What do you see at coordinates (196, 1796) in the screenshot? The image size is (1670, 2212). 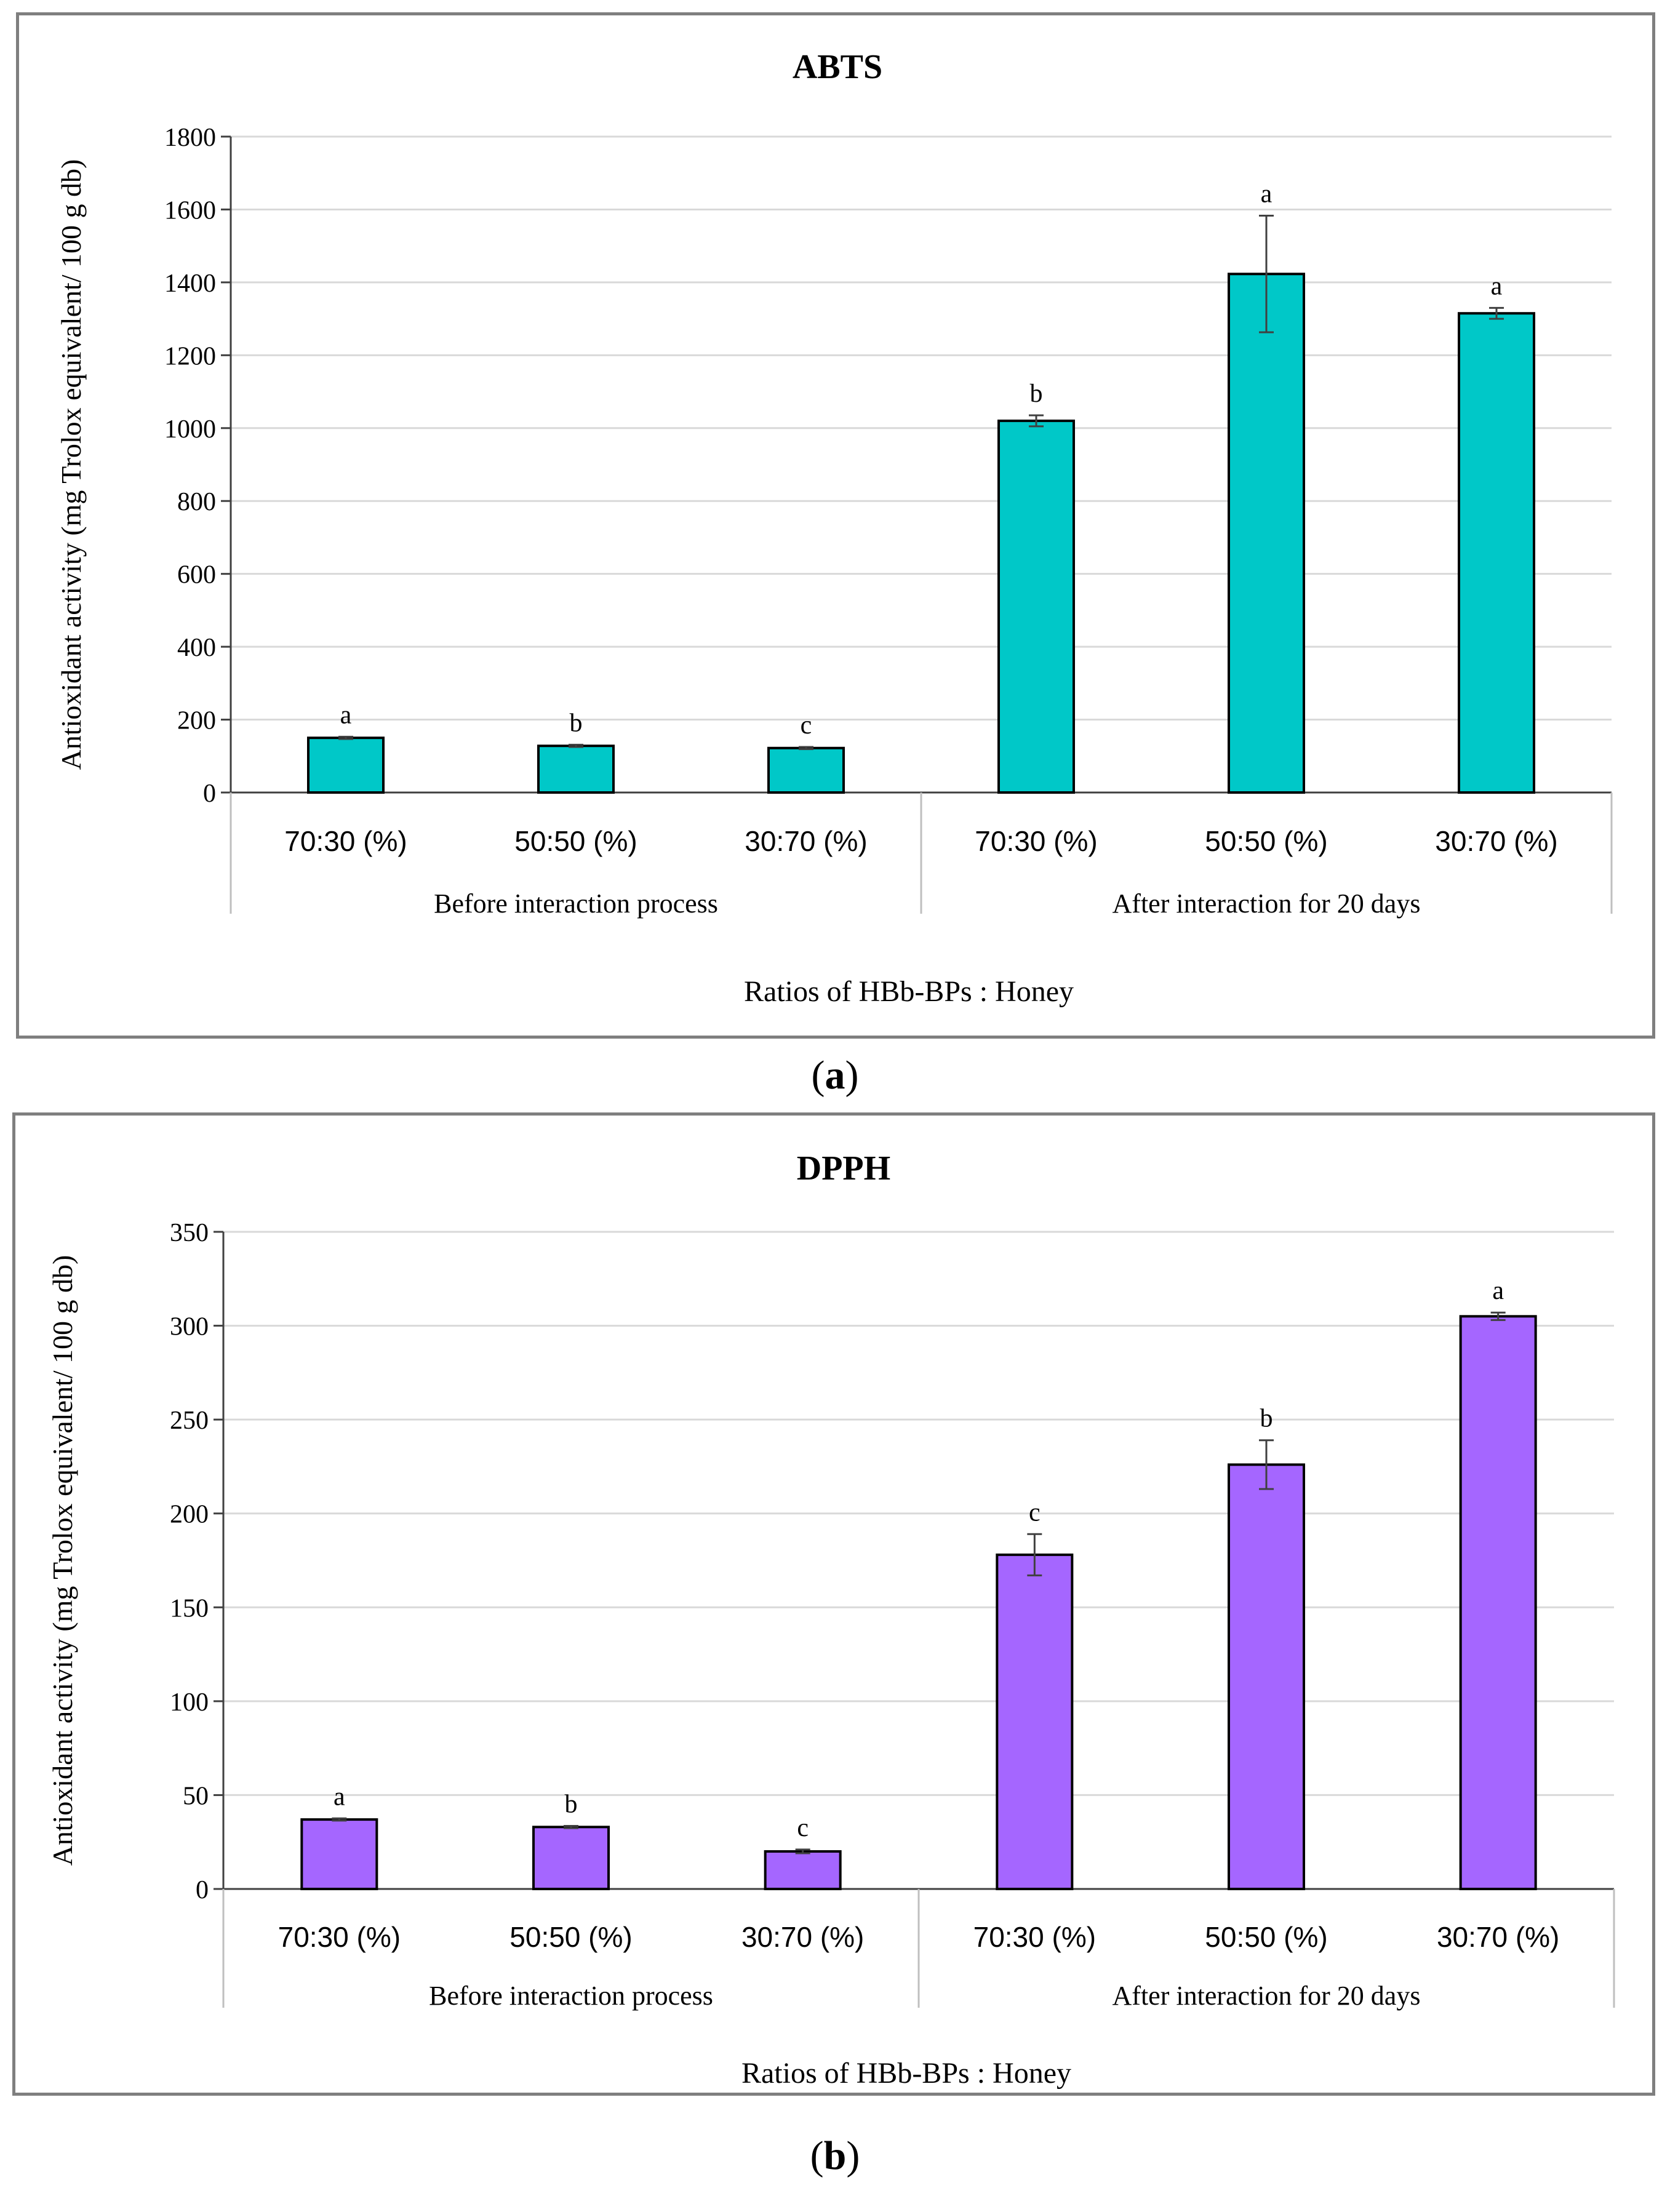 I see `y-tick-label: 50` at bounding box center [196, 1796].